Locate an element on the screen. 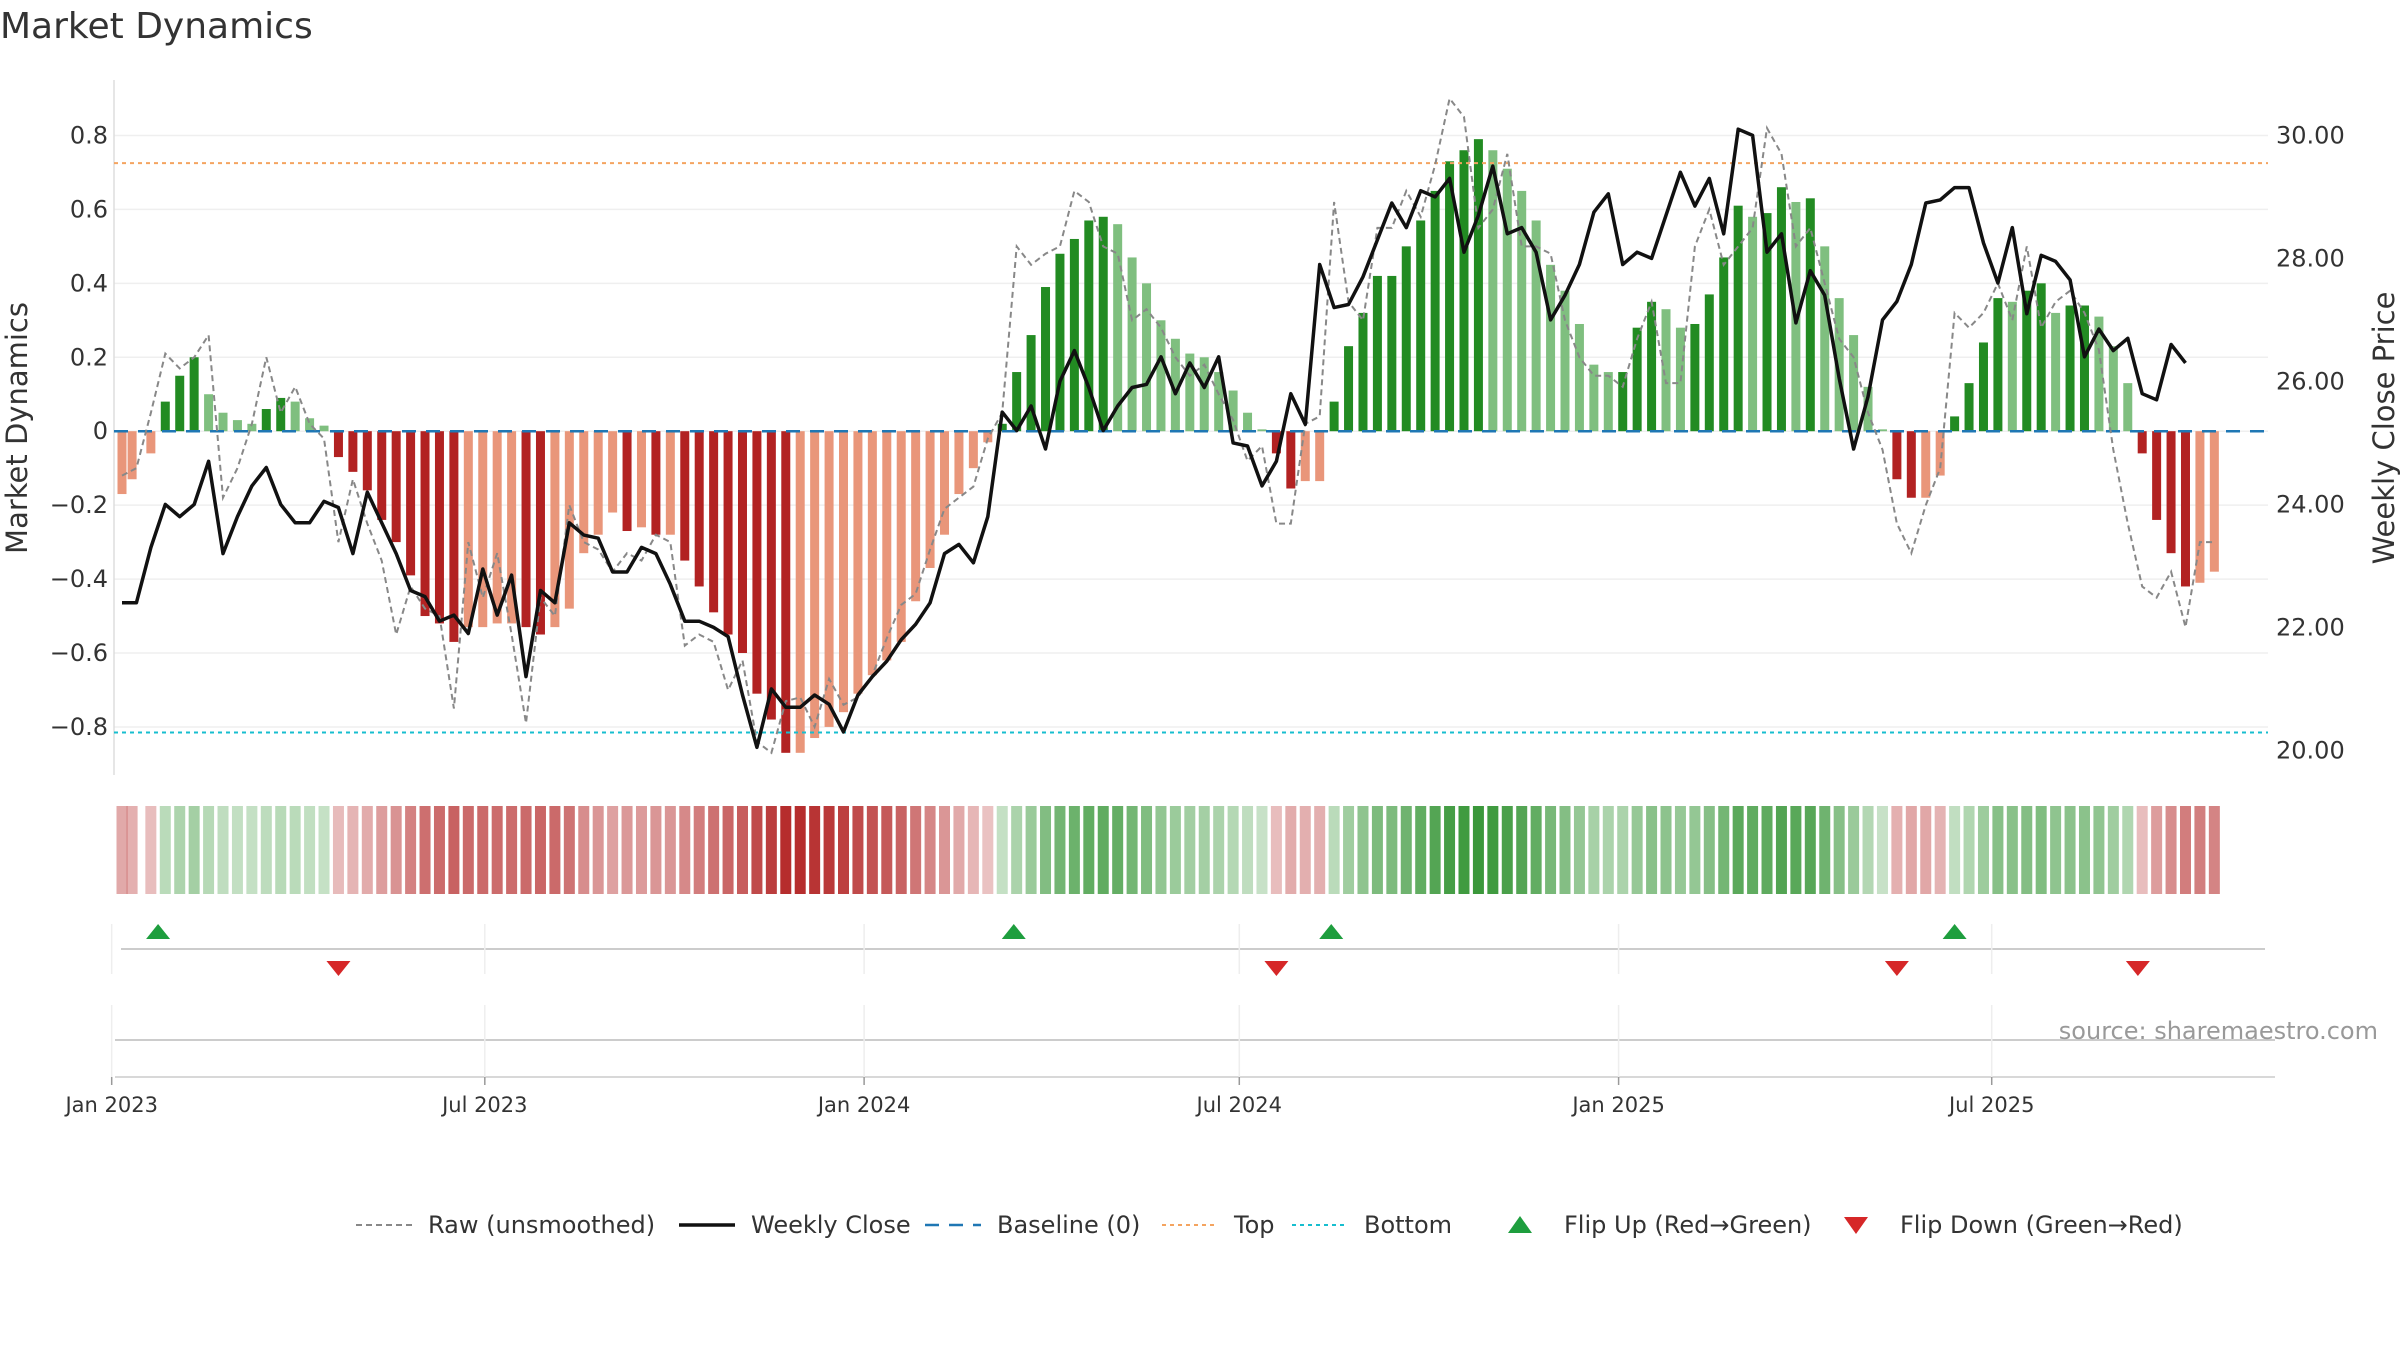 The image size is (2400, 1350). legend-swatch-flip-down is located at coordinates (1856, 1225).